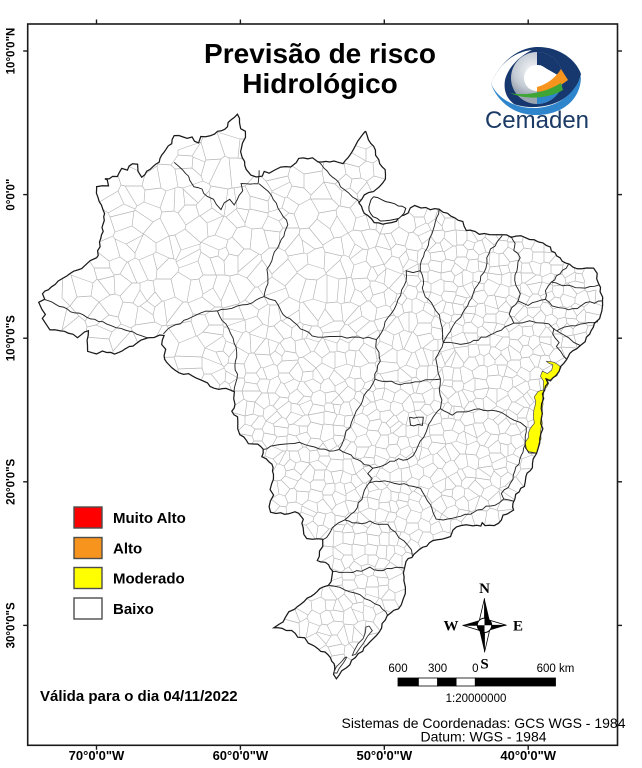 The height and width of the screenshot is (768, 642). Describe the element at coordinates (484, 589) in the screenshot. I see `svg-text: N` at that location.